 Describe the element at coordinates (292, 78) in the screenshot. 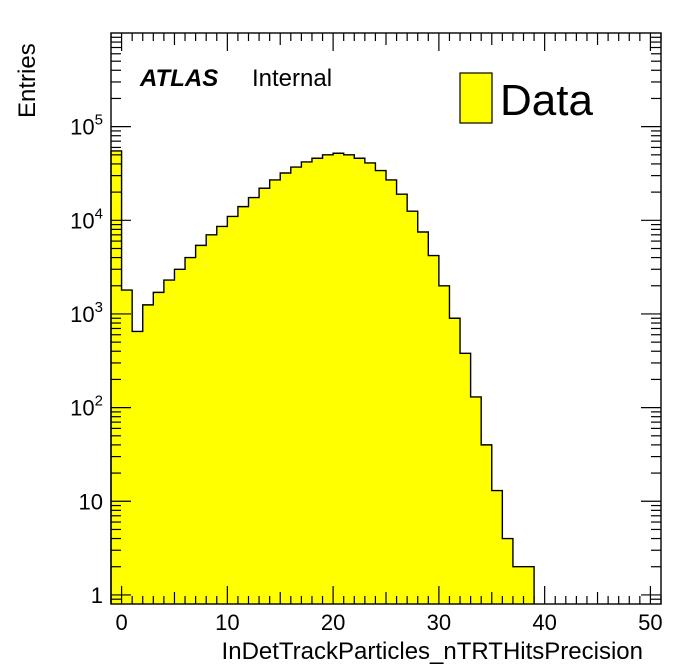

I see `internal-label: Internal` at that location.